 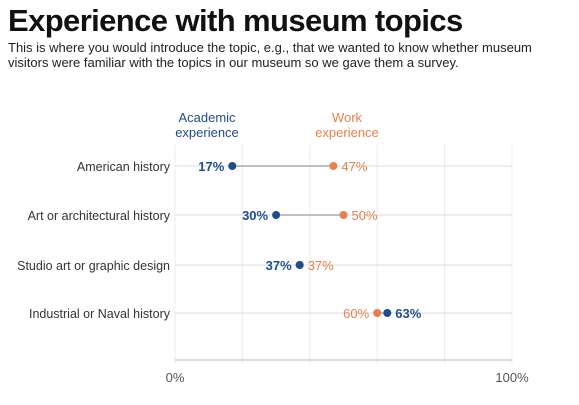 I want to click on academic-value-label: 63%, so click(x=408, y=313).